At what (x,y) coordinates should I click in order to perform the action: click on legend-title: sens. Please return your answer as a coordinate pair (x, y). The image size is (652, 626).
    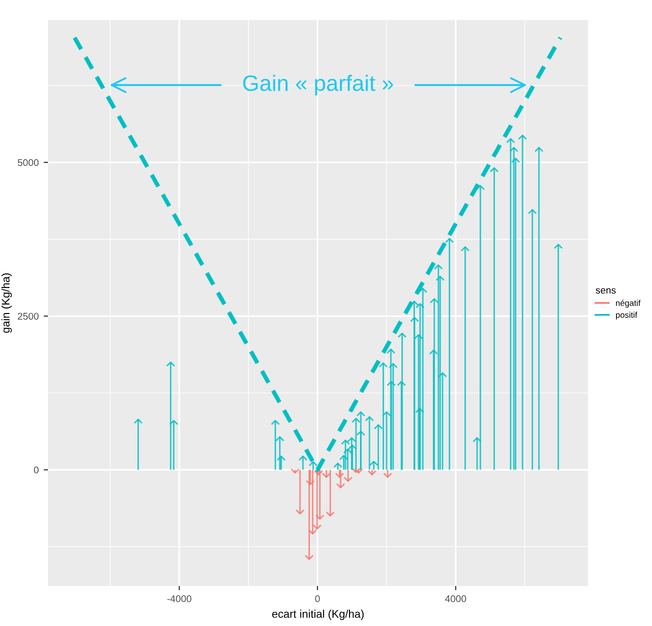
    Looking at the image, I should click on (606, 291).